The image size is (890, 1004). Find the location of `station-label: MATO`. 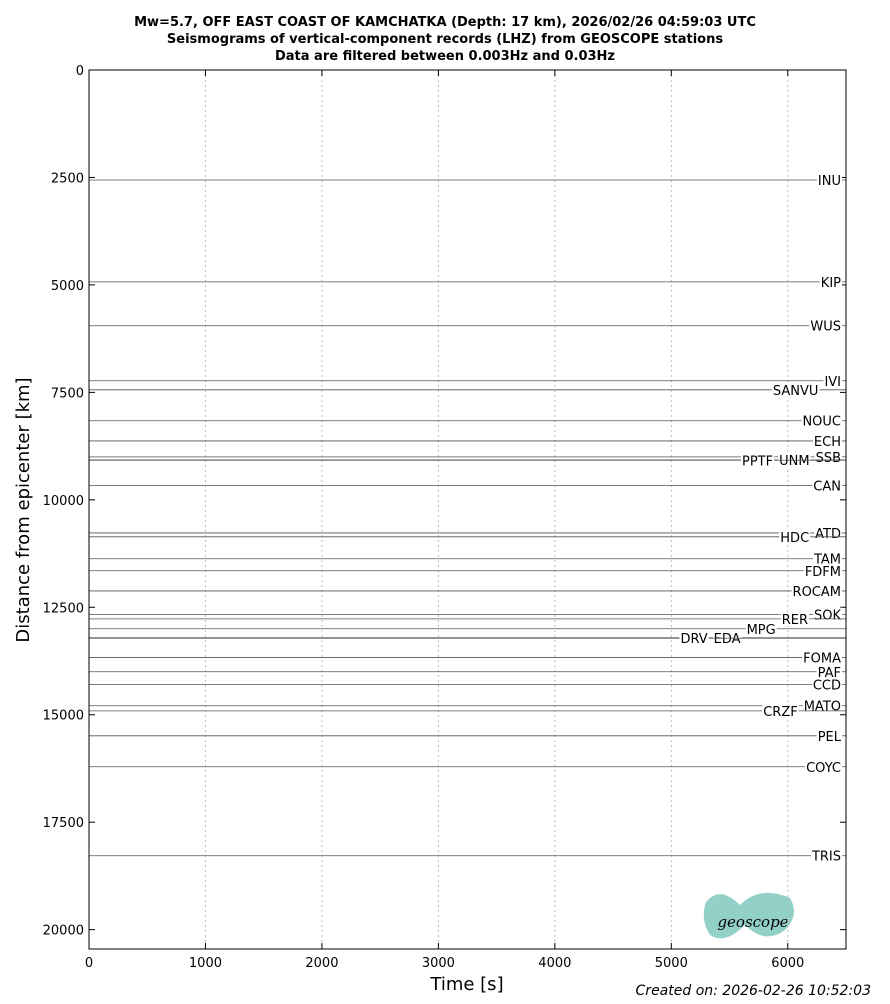

station-label: MATO is located at coordinates (822, 707).